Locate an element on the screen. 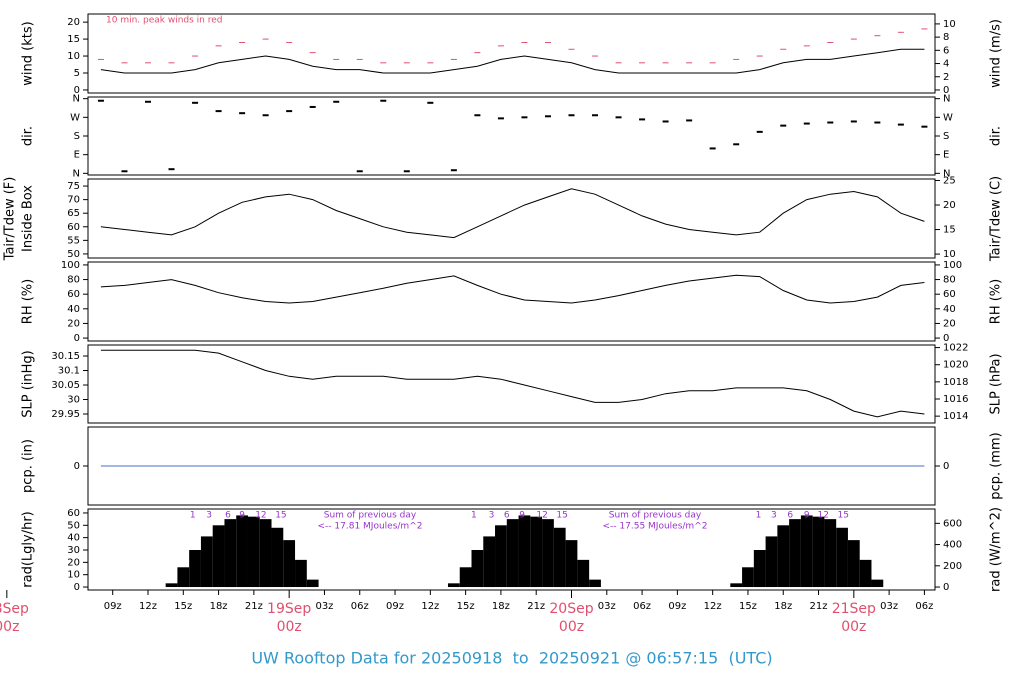 Image resolution: width=1024 pixels, height=700 pixels. y2-tick-label: 4 is located at coordinates (946, 64).